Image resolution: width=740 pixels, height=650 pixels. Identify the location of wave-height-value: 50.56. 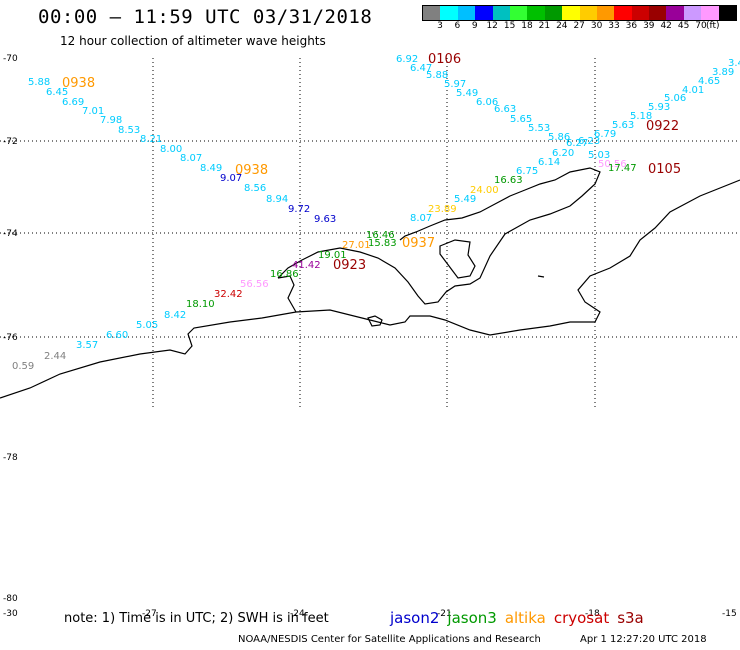
(612, 164).